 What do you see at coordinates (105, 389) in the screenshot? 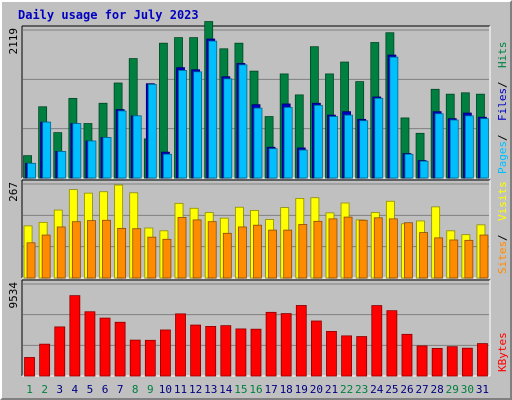
I see `day-label-6: 6` at bounding box center [105, 389].